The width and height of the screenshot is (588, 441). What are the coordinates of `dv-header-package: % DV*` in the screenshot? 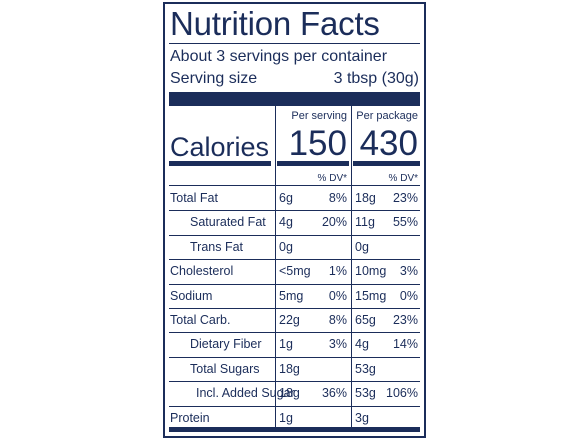 It's located at (403, 178).